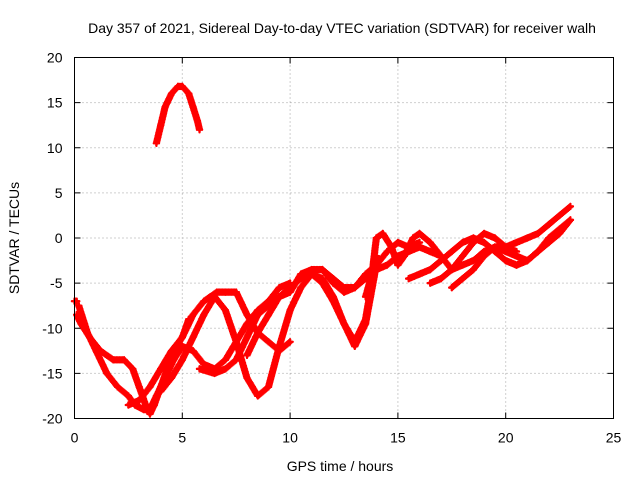  Describe the element at coordinates (340, 466) in the screenshot. I see `x-axis-label: GPS time / hours` at that location.